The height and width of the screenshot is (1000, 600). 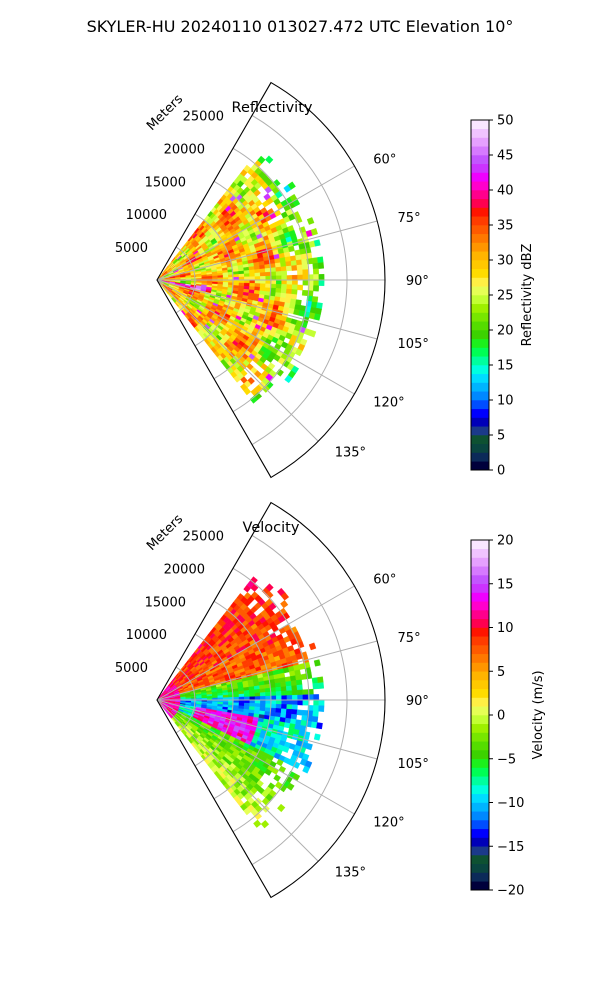 I want to click on velocity-colorbar: −20 −15 −10 −5 0 5 10 15 20, so click(x=497, y=716).